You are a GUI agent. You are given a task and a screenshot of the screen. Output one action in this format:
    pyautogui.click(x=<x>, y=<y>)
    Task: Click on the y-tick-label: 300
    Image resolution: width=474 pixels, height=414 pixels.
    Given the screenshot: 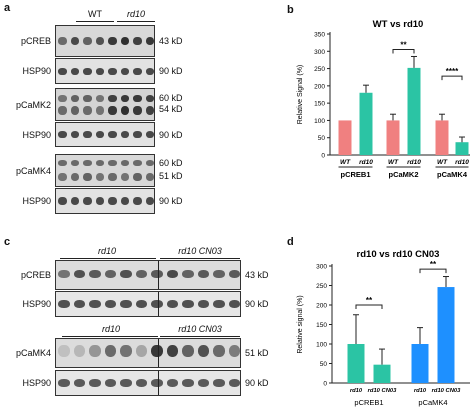 What is the action you would take?
    pyautogui.click(x=319, y=52)
    